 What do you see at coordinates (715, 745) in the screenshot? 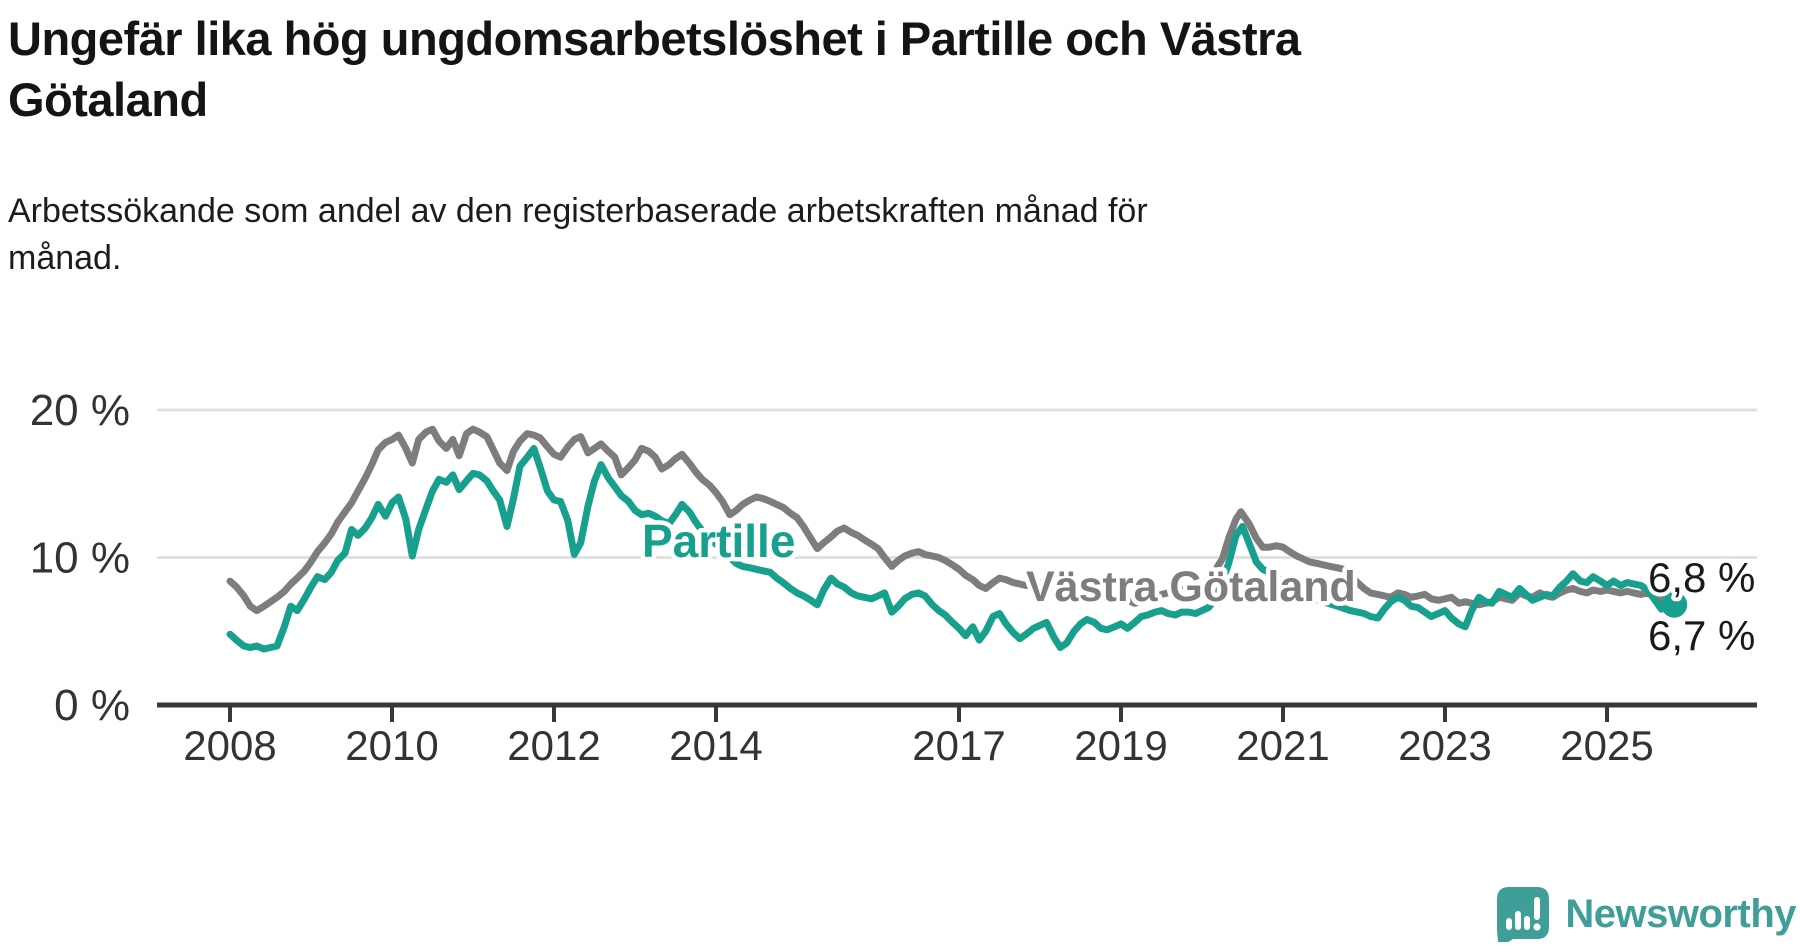
I see `x-tick-label: 2014` at bounding box center [715, 745].